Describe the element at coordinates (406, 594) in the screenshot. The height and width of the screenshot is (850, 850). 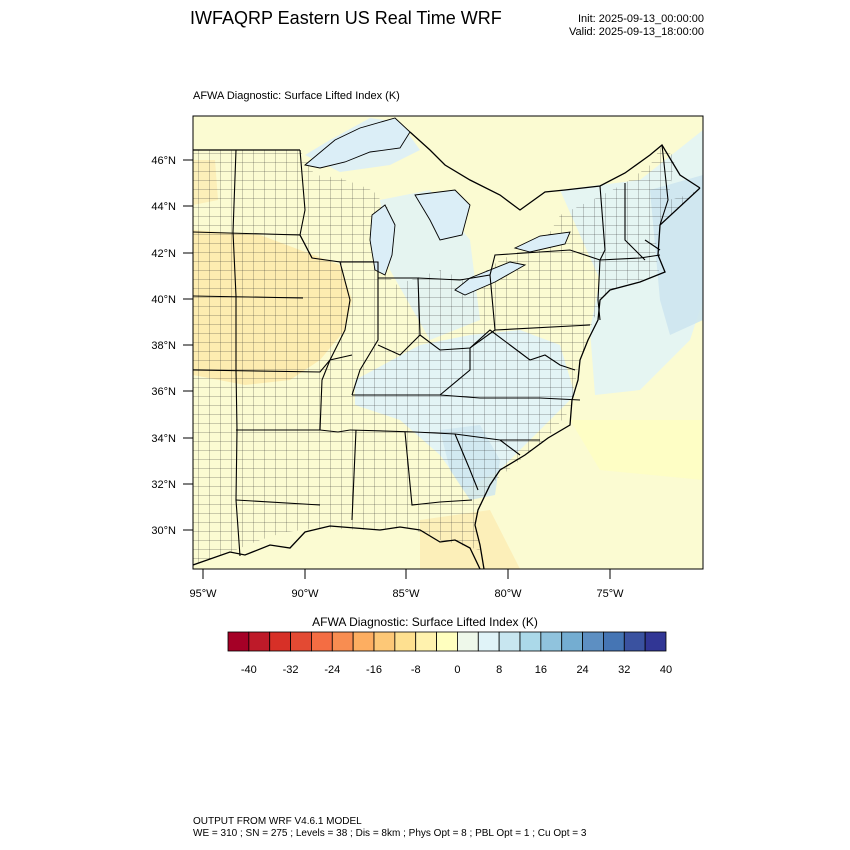
I see `lon-label-85w: 85°W` at that location.